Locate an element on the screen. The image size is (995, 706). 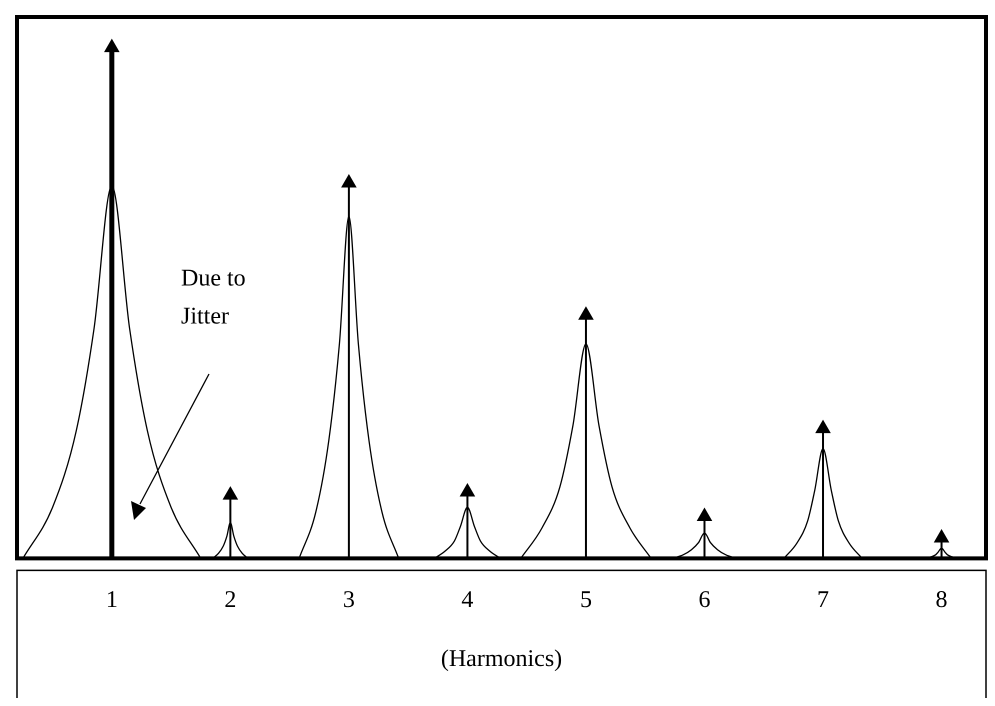
x-tick-label: 6 is located at coordinates (704, 600).